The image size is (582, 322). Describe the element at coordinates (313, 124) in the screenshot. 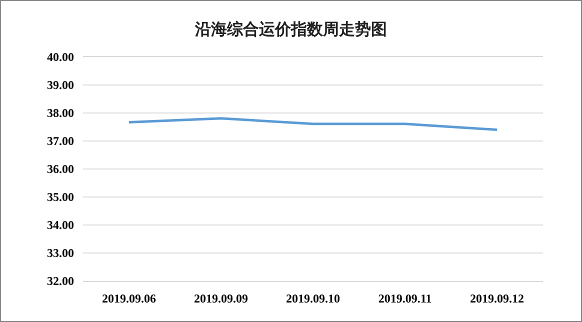

I see `line-series` at that location.